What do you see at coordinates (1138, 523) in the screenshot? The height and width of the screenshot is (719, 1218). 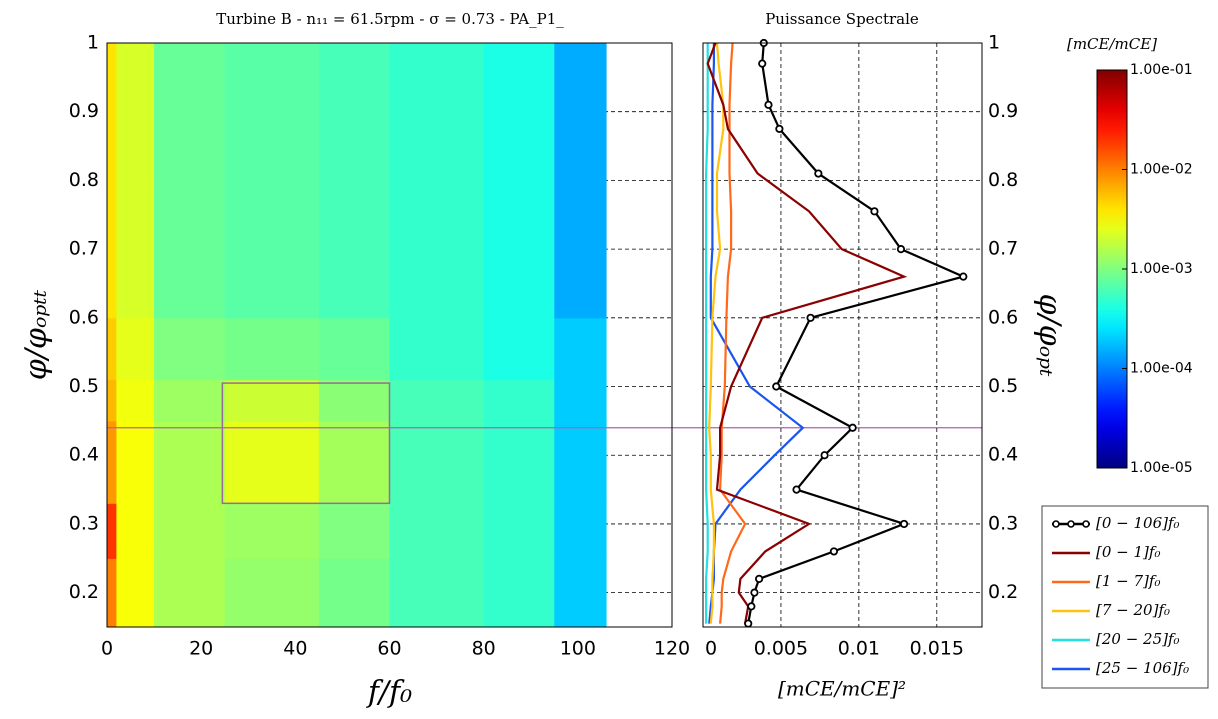 I see `legend-label: [0 − 106]f₀` at bounding box center [1138, 523].